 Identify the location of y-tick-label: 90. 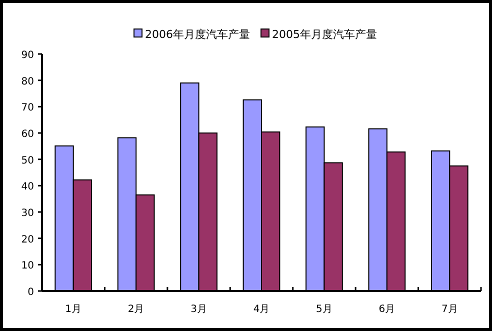
(27, 55).